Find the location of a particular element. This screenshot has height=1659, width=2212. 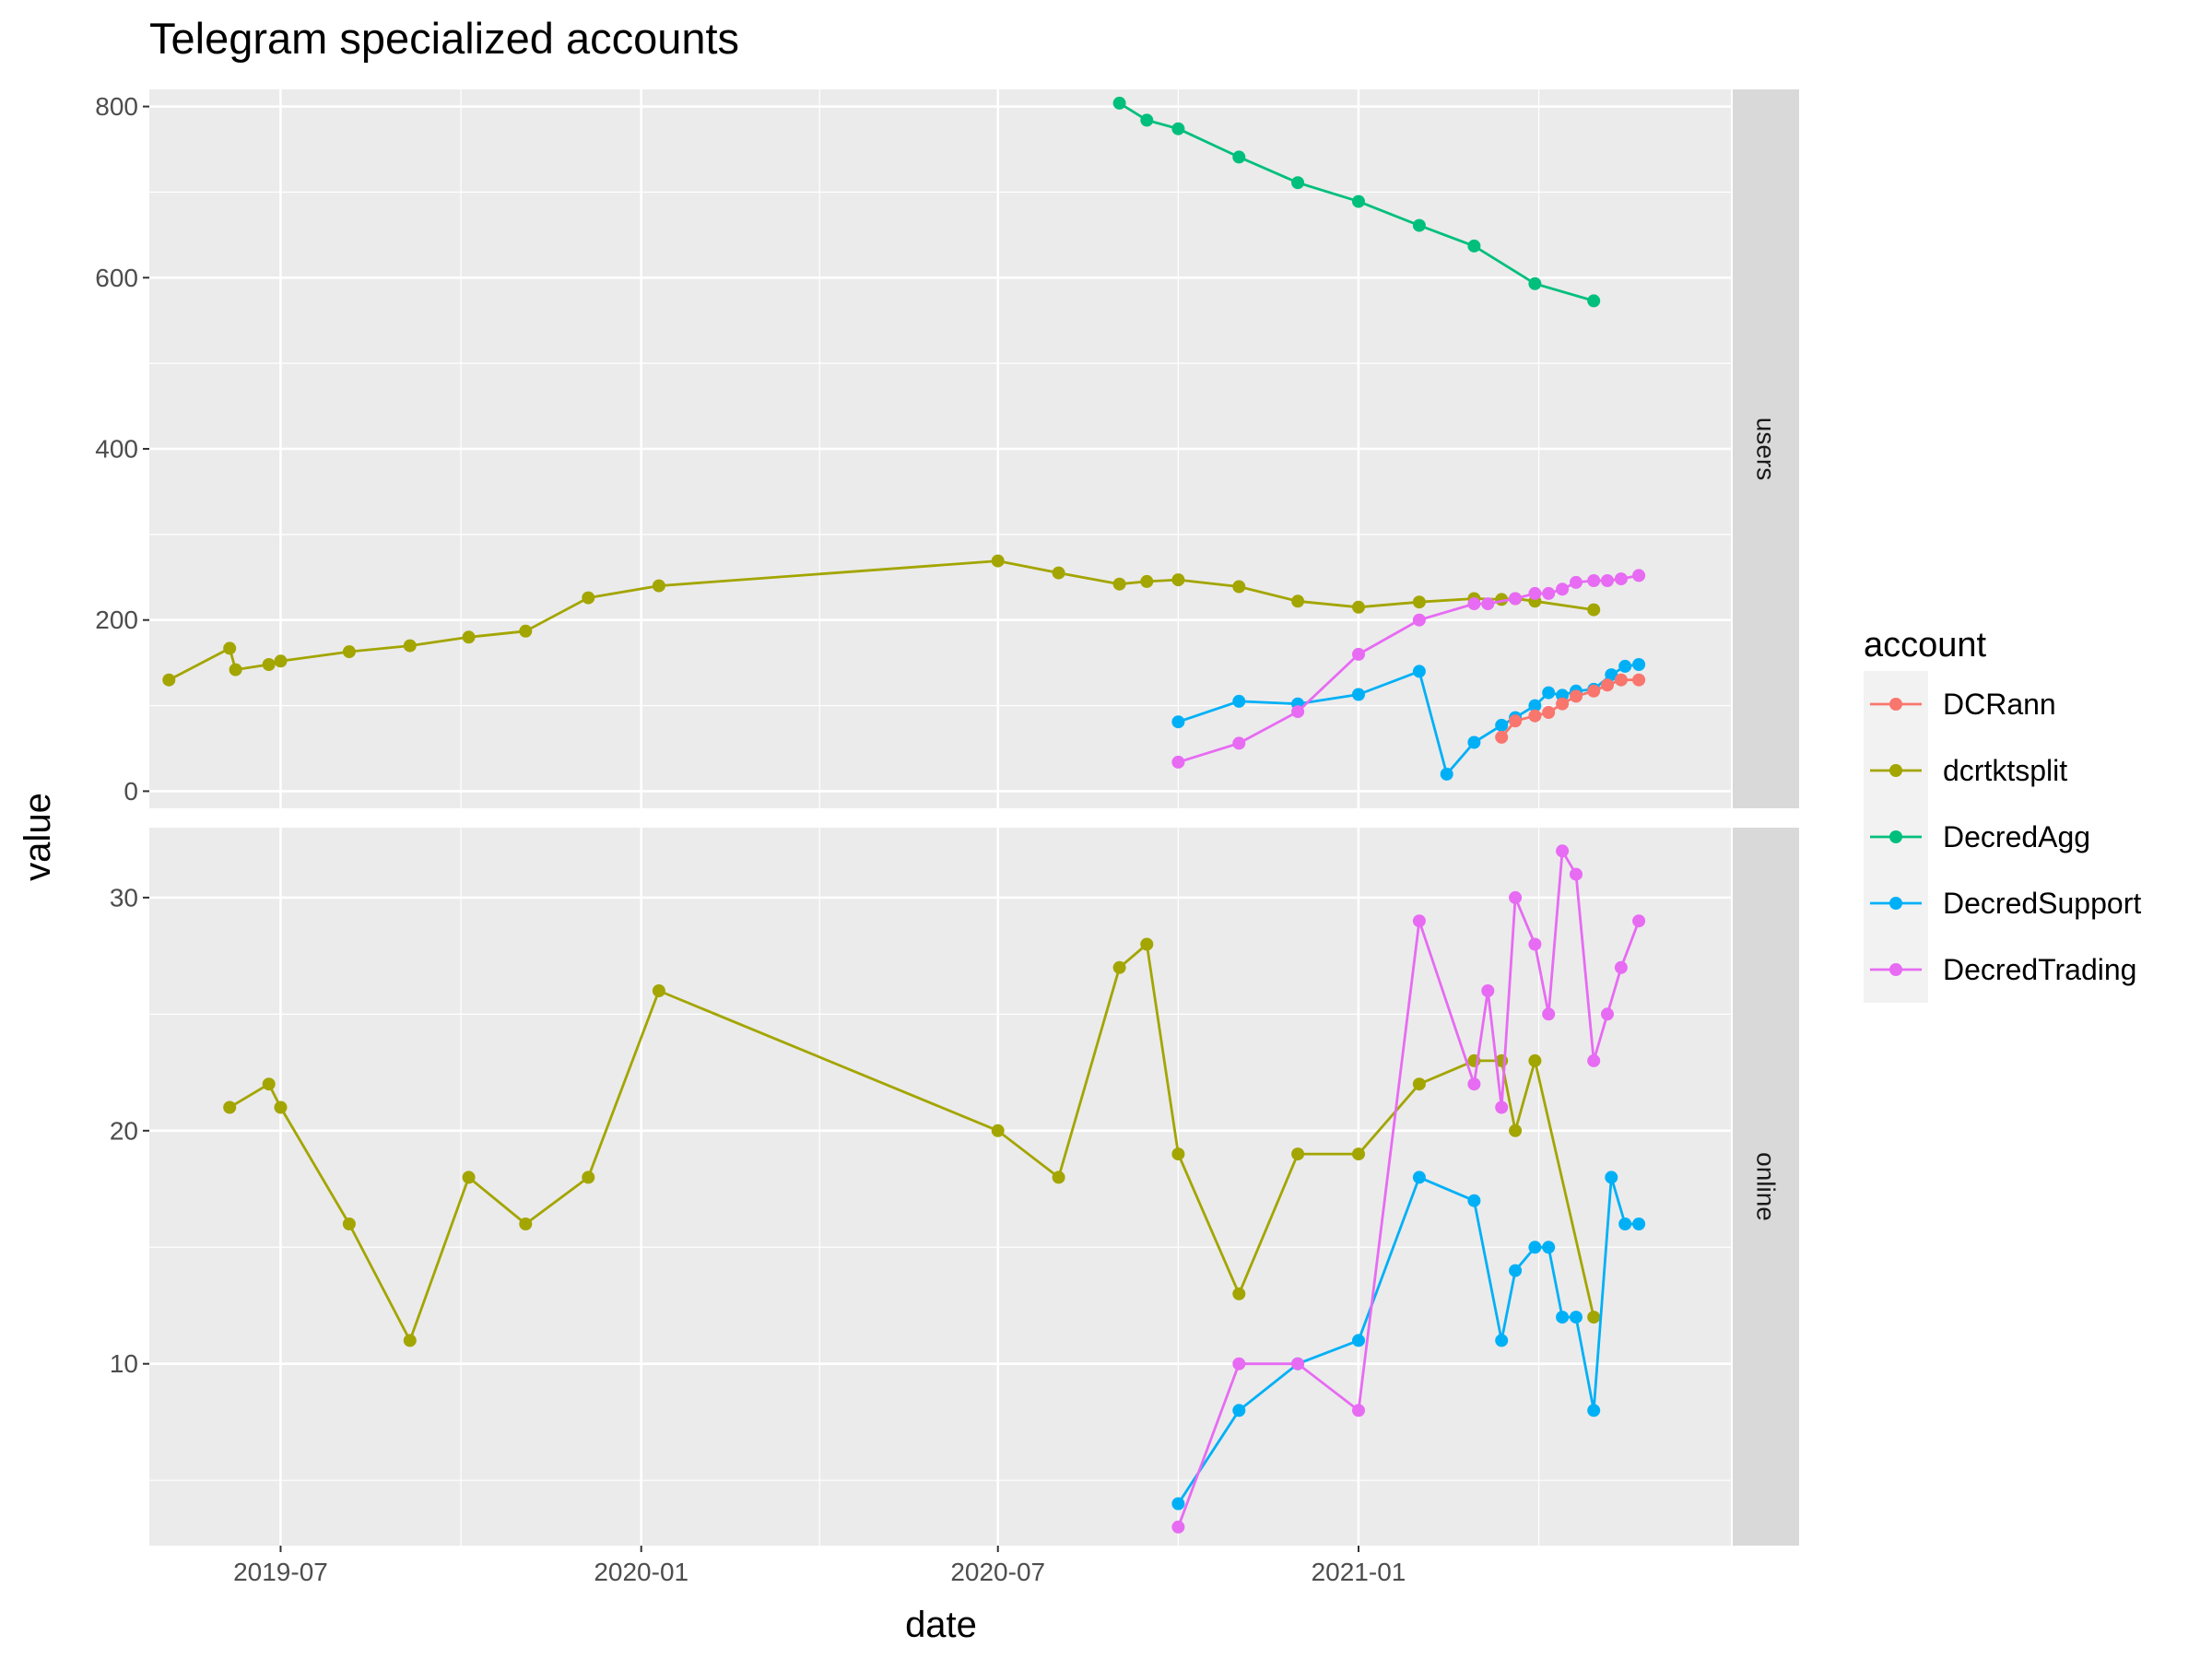

strip-label-users: users is located at coordinates (1766, 449).